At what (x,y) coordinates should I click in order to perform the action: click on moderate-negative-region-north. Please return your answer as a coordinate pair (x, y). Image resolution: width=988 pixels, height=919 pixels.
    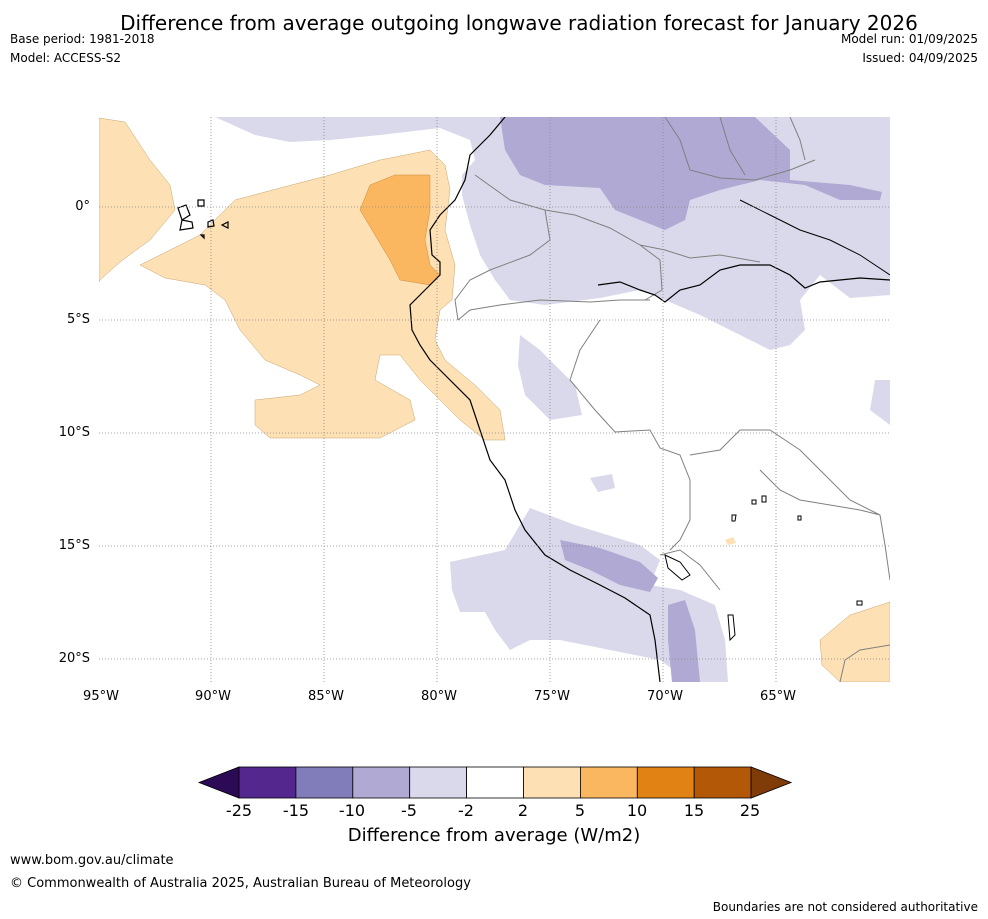
    Looking at the image, I should click on (691, 173).